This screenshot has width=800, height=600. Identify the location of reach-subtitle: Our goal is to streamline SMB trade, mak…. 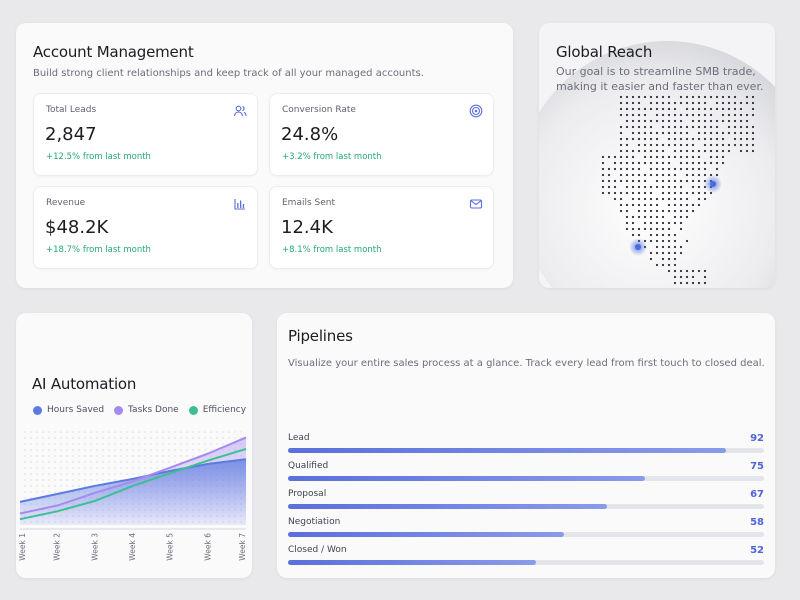
(660, 79).